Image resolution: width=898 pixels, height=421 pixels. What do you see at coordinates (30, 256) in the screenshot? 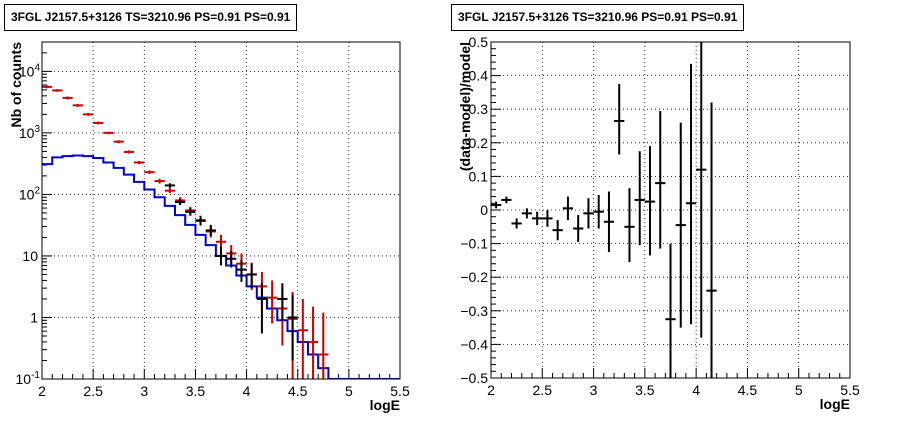
I see `y-tick-label: 10` at bounding box center [30, 256].